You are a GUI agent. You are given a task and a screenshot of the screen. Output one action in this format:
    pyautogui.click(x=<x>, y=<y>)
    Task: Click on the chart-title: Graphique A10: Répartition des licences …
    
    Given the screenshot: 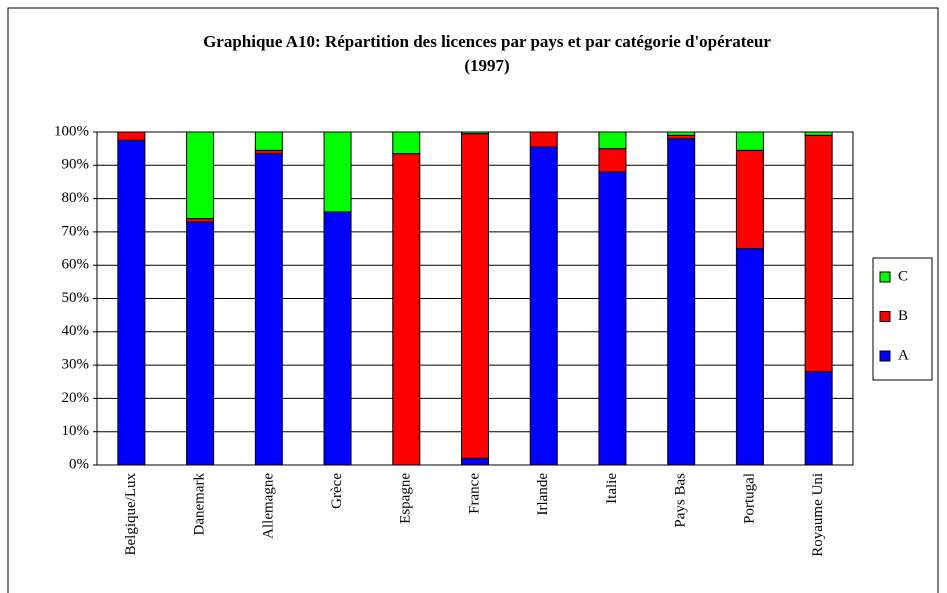 What is the action you would take?
    pyautogui.click(x=487, y=41)
    